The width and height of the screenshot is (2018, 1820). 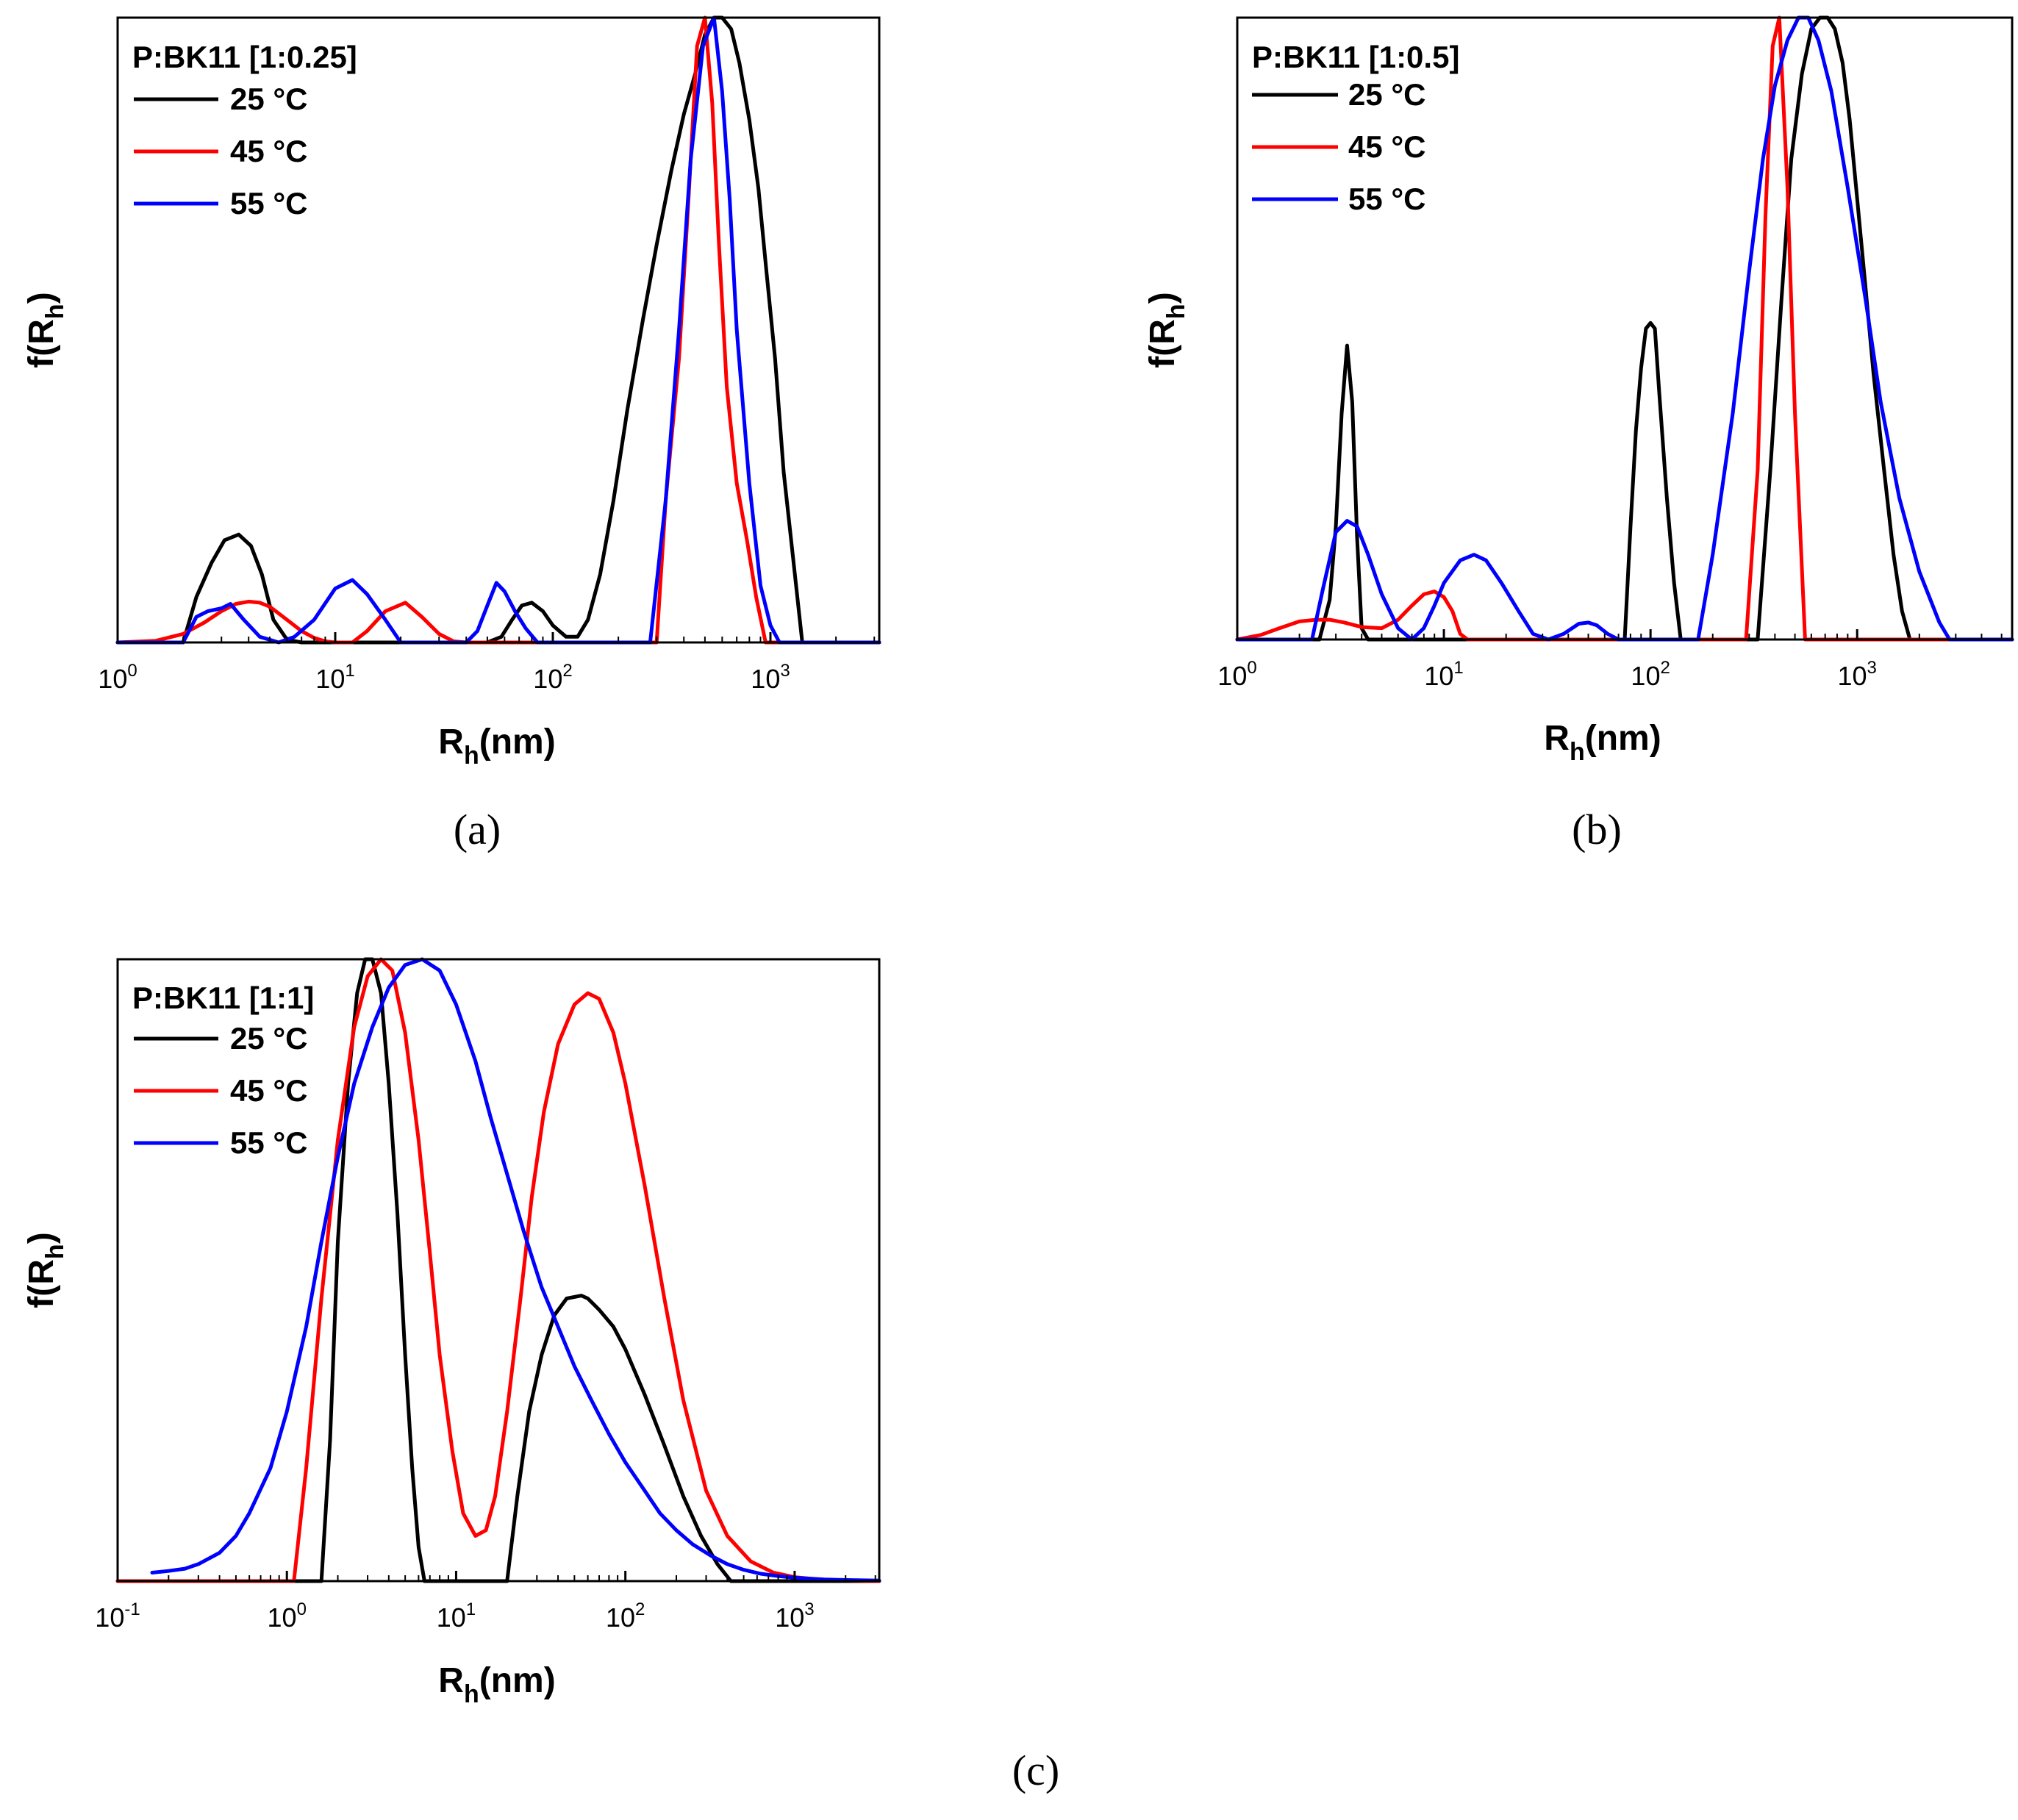 What do you see at coordinates (1035, 1770) in the screenshot?
I see `panel-caption: (c)` at bounding box center [1035, 1770].